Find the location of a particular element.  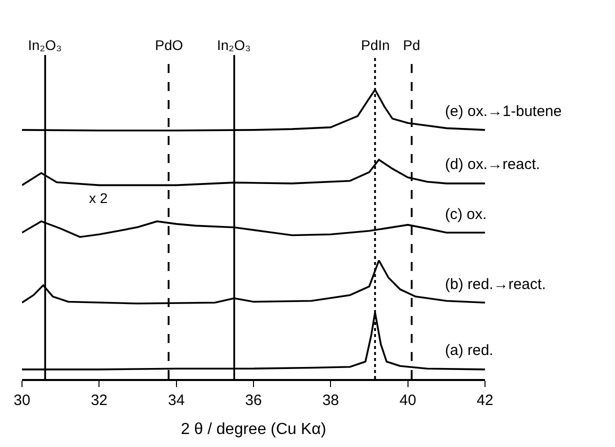

annotation: x 2 is located at coordinates (98, 198).